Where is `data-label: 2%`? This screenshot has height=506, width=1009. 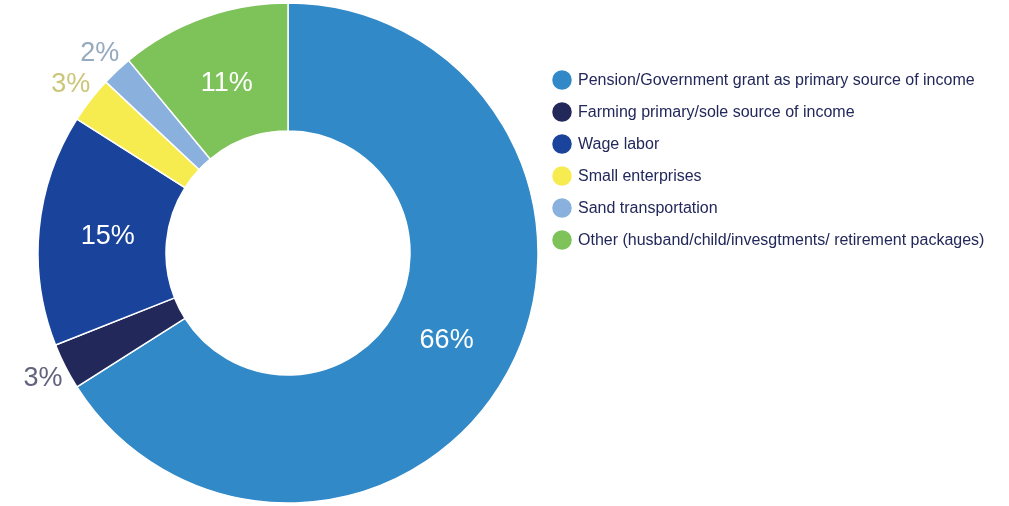 data-label: 2% is located at coordinates (100, 51).